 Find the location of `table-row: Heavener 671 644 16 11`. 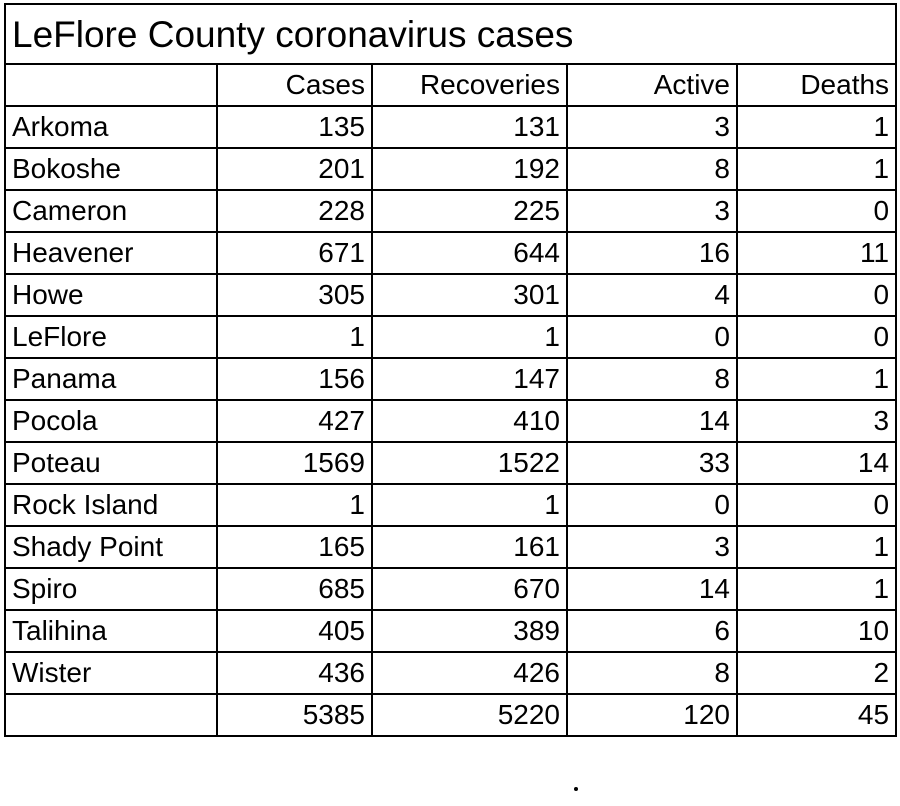

table-row: Heavener 671 644 16 11 is located at coordinates (451, 253).